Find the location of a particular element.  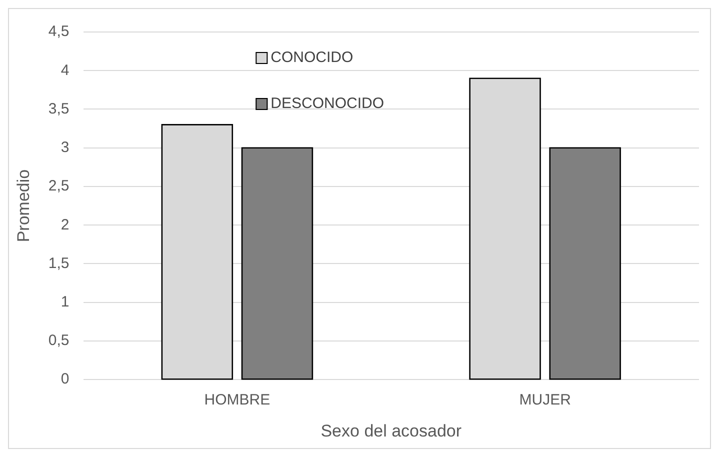

y-tick-label: 0 is located at coordinates (65, 379).